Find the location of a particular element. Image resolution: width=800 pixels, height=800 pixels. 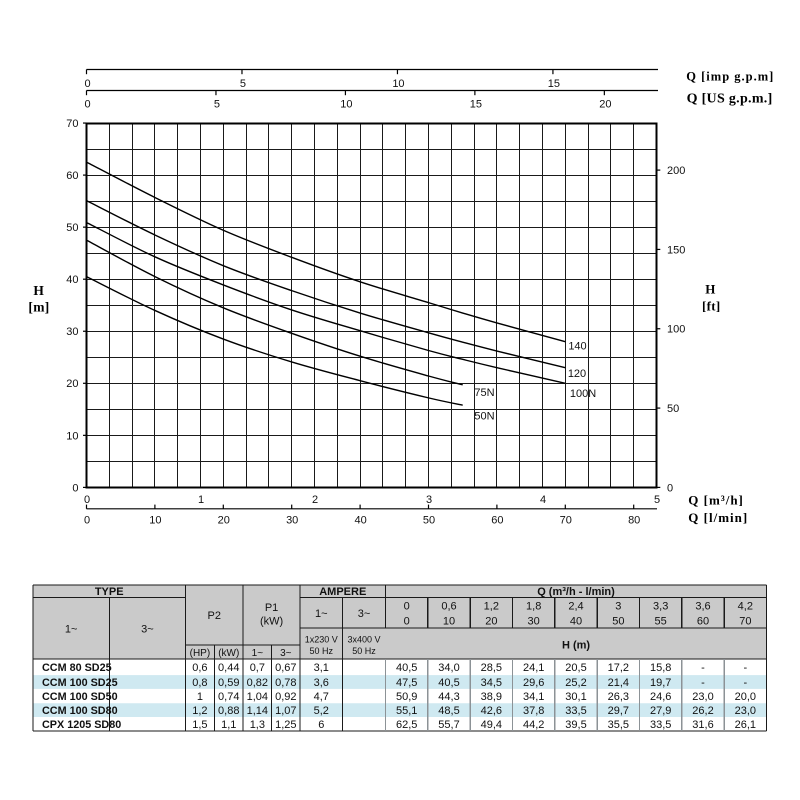

svg-text: 6 is located at coordinates (321, 725).